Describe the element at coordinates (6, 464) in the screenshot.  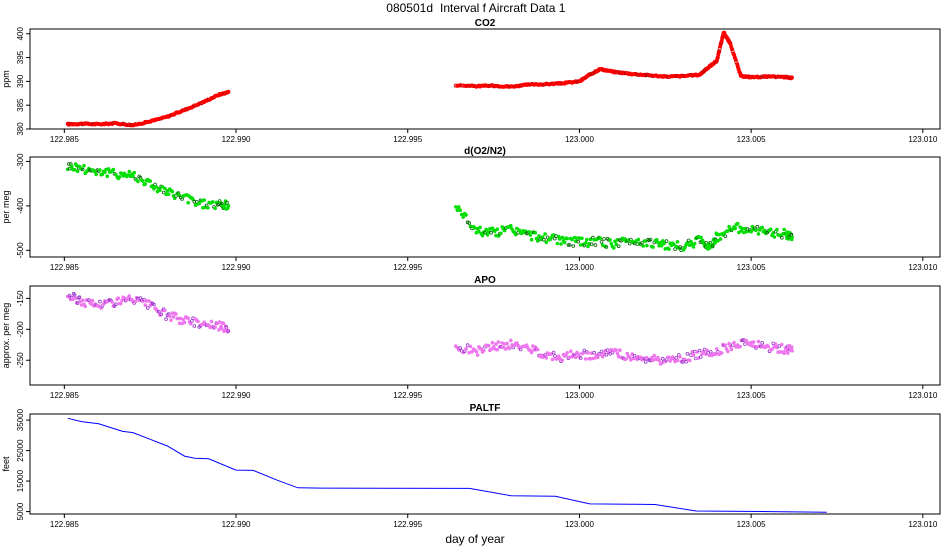
I see `y-axis-label: feet` at that location.